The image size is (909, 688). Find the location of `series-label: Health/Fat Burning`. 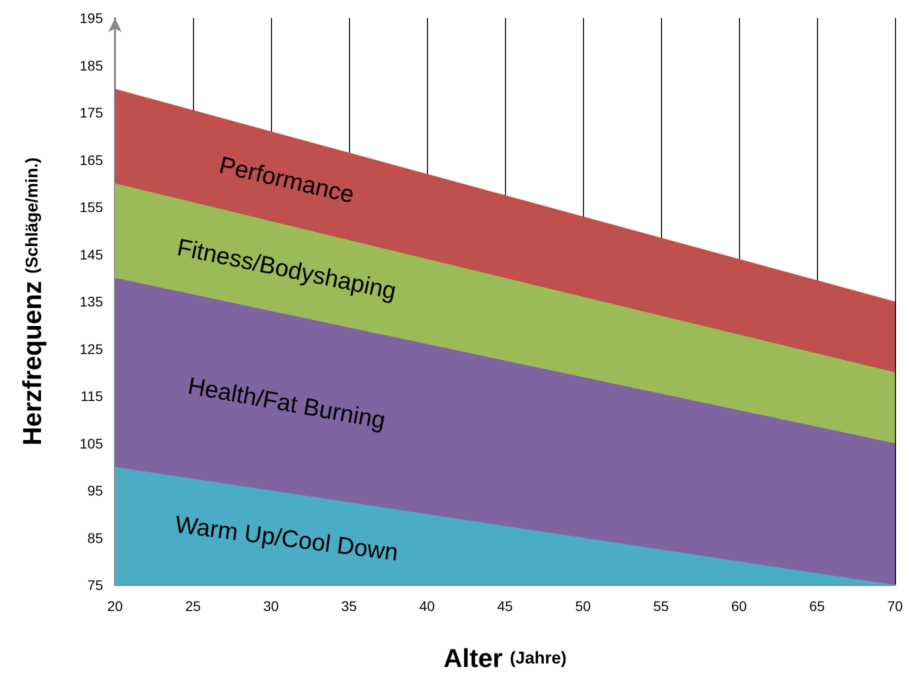

series-label: Health/Fat Burning is located at coordinates (287, 403).